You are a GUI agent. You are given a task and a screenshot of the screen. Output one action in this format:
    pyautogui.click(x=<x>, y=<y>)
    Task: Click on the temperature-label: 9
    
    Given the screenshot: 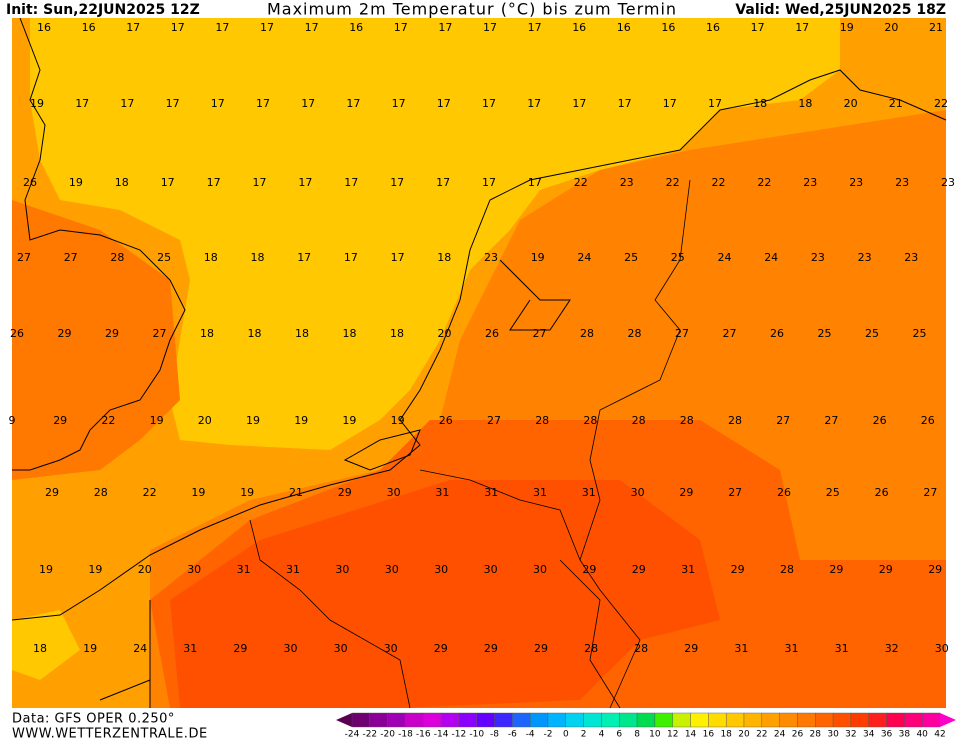 What is the action you would take?
    pyautogui.click(x=12, y=420)
    